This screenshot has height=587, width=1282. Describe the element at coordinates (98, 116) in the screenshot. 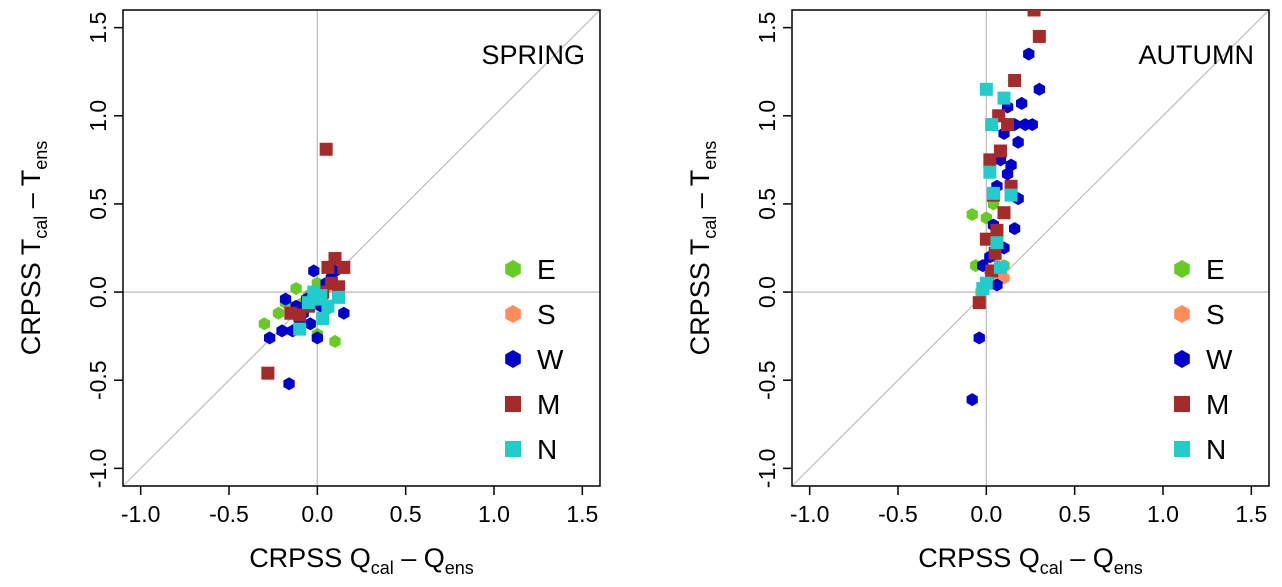

I see `y-tick-label: 1.0` at that location.